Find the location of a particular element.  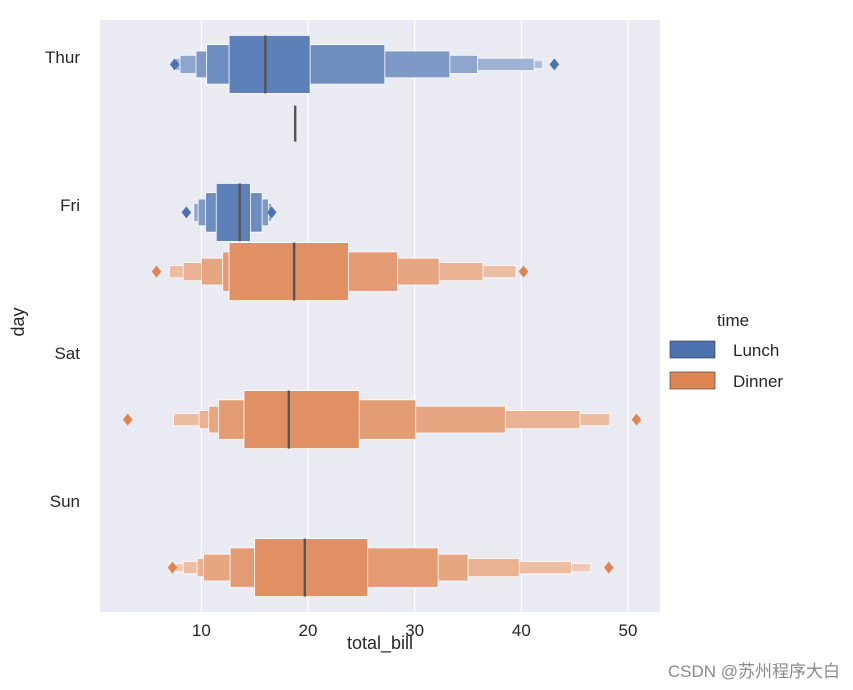

y-tick-label: Fri is located at coordinates (70, 205).